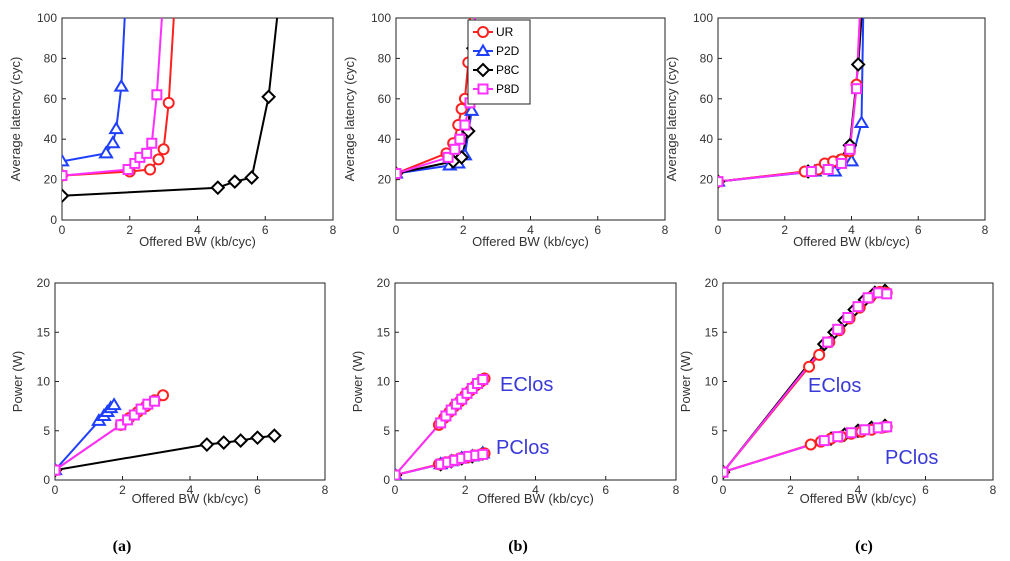 The image size is (1010, 561). What do you see at coordinates (122, 546) in the screenshot?
I see `caption-a: (a)` at bounding box center [122, 546].